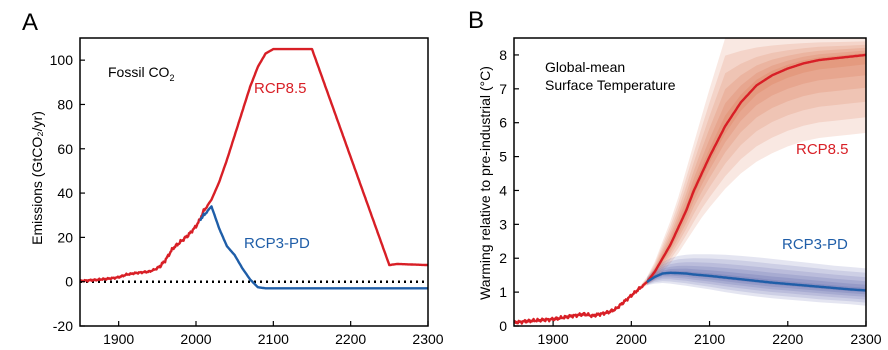 This screenshot has height=350, width=888. What do you see at coordinates (822, 149) in the screenshot?
I see `panel-b-rcp85-label: RCP8.5` at bounding box center [822, 149].